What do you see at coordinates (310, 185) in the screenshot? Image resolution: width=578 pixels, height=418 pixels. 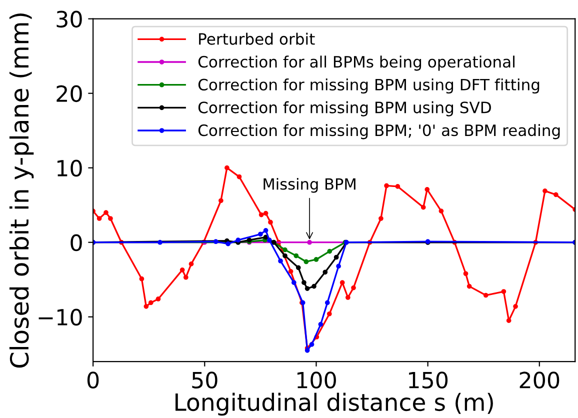 I see `annotation: Missing BPM` at bounding box center [310, 185].